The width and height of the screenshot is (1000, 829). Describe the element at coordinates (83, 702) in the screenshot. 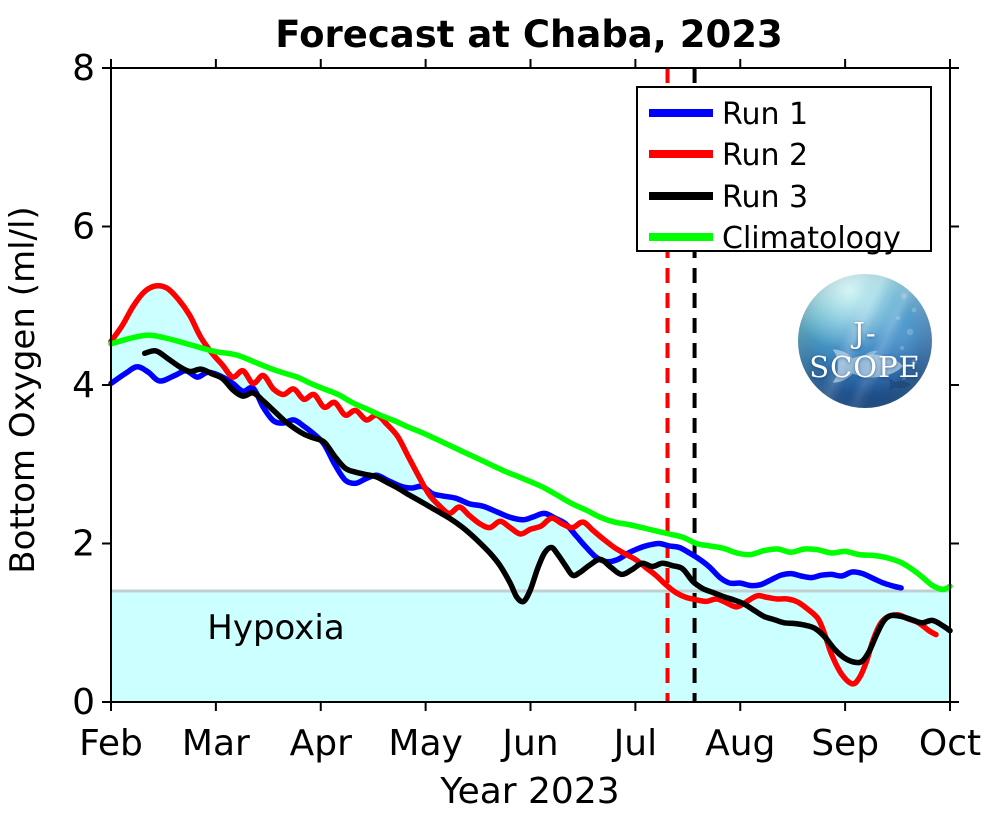

I see `y-tick-label: 0` at that location.